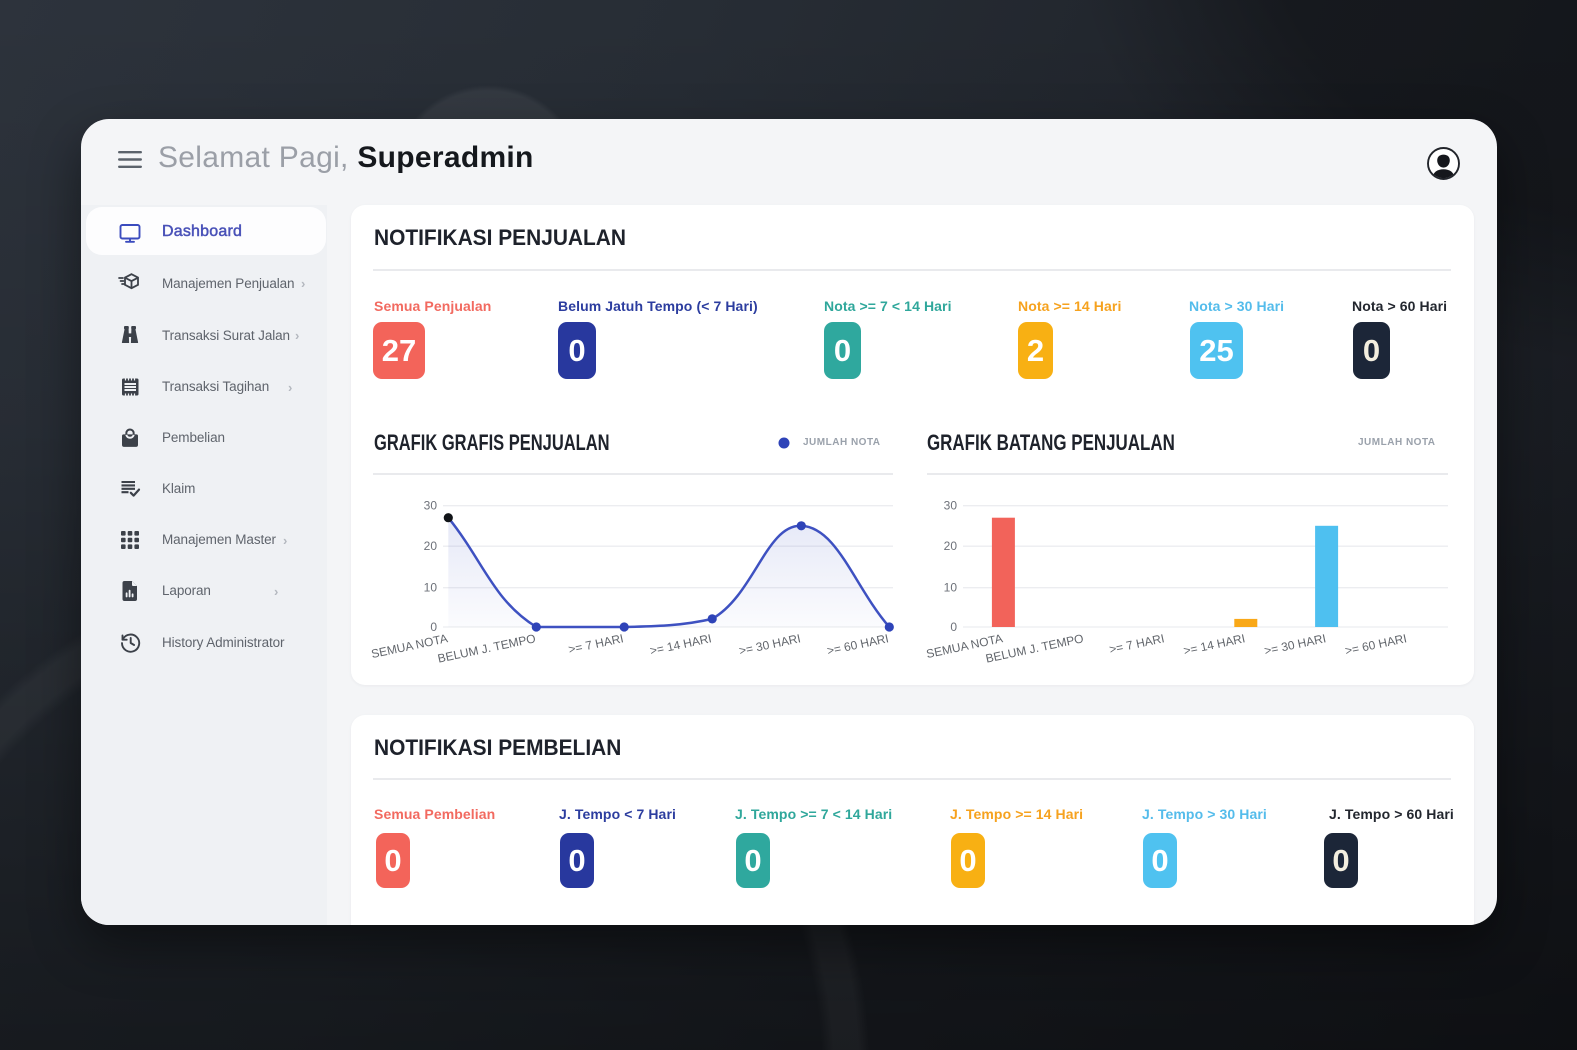 The width and height of the screenshot is (1577, 1050). What do you see at coordinates (486, 648) in the screenshot?
I see `svg-text: BELUM J. TEMPO` at bounding box center [486, 648].